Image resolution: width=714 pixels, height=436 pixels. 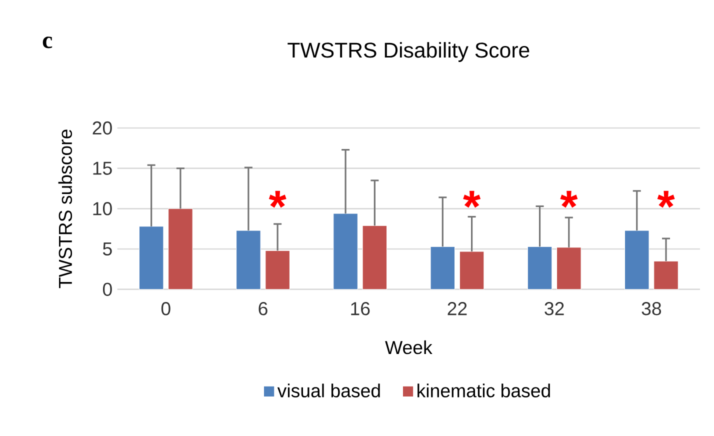 What do you see at coordinates (263, 309) in the screenshot?
I see `x-tick-label: 6` at bounding box center [263, 309].